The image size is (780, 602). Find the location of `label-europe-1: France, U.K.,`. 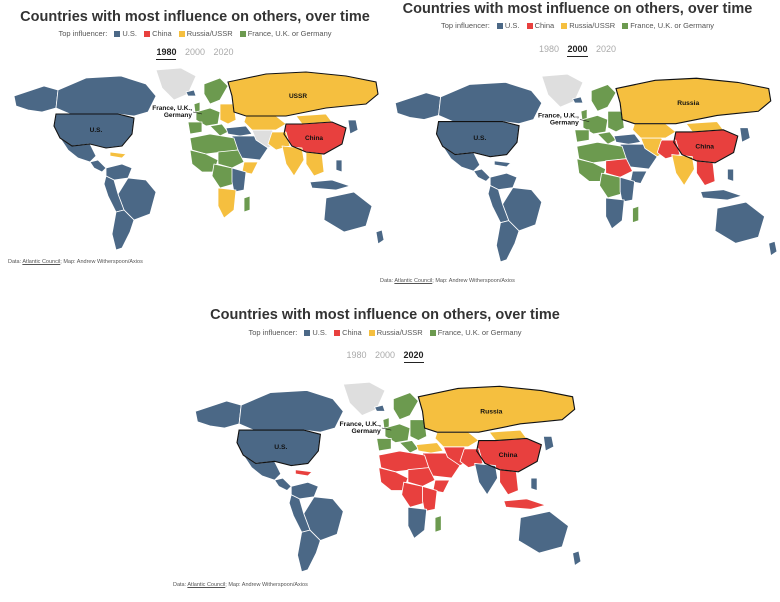

label-europe-1: France, U.K., is located at coordinates (558, 115).